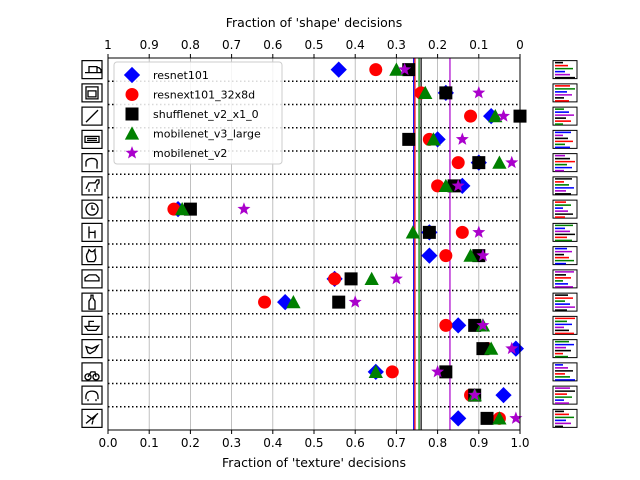 The width and height of the screenshot is (640, 480). What do you see at coordinates (396, 443) in the screenshot?
I see `x-tick-label: 0.7` at bounding box center [396, 443].